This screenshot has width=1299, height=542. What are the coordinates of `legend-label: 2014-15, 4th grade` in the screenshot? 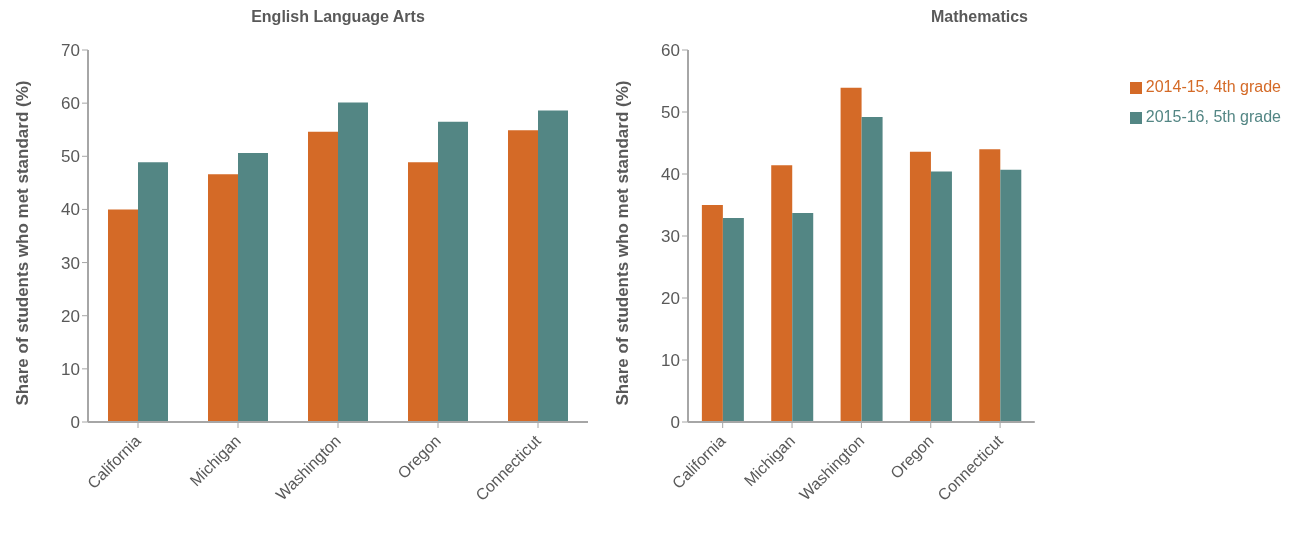 It's located at (1213, 86).